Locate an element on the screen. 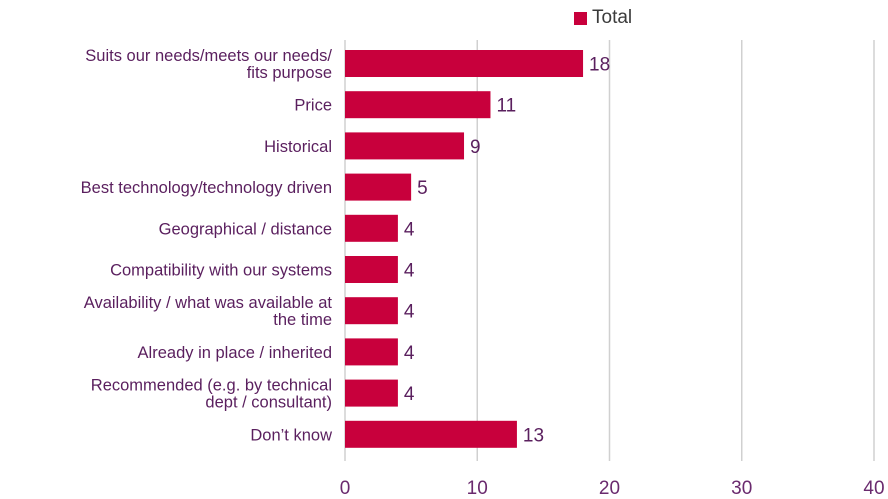  category-label-3: Best technology/technology driven is located at coordinates (206, 188).